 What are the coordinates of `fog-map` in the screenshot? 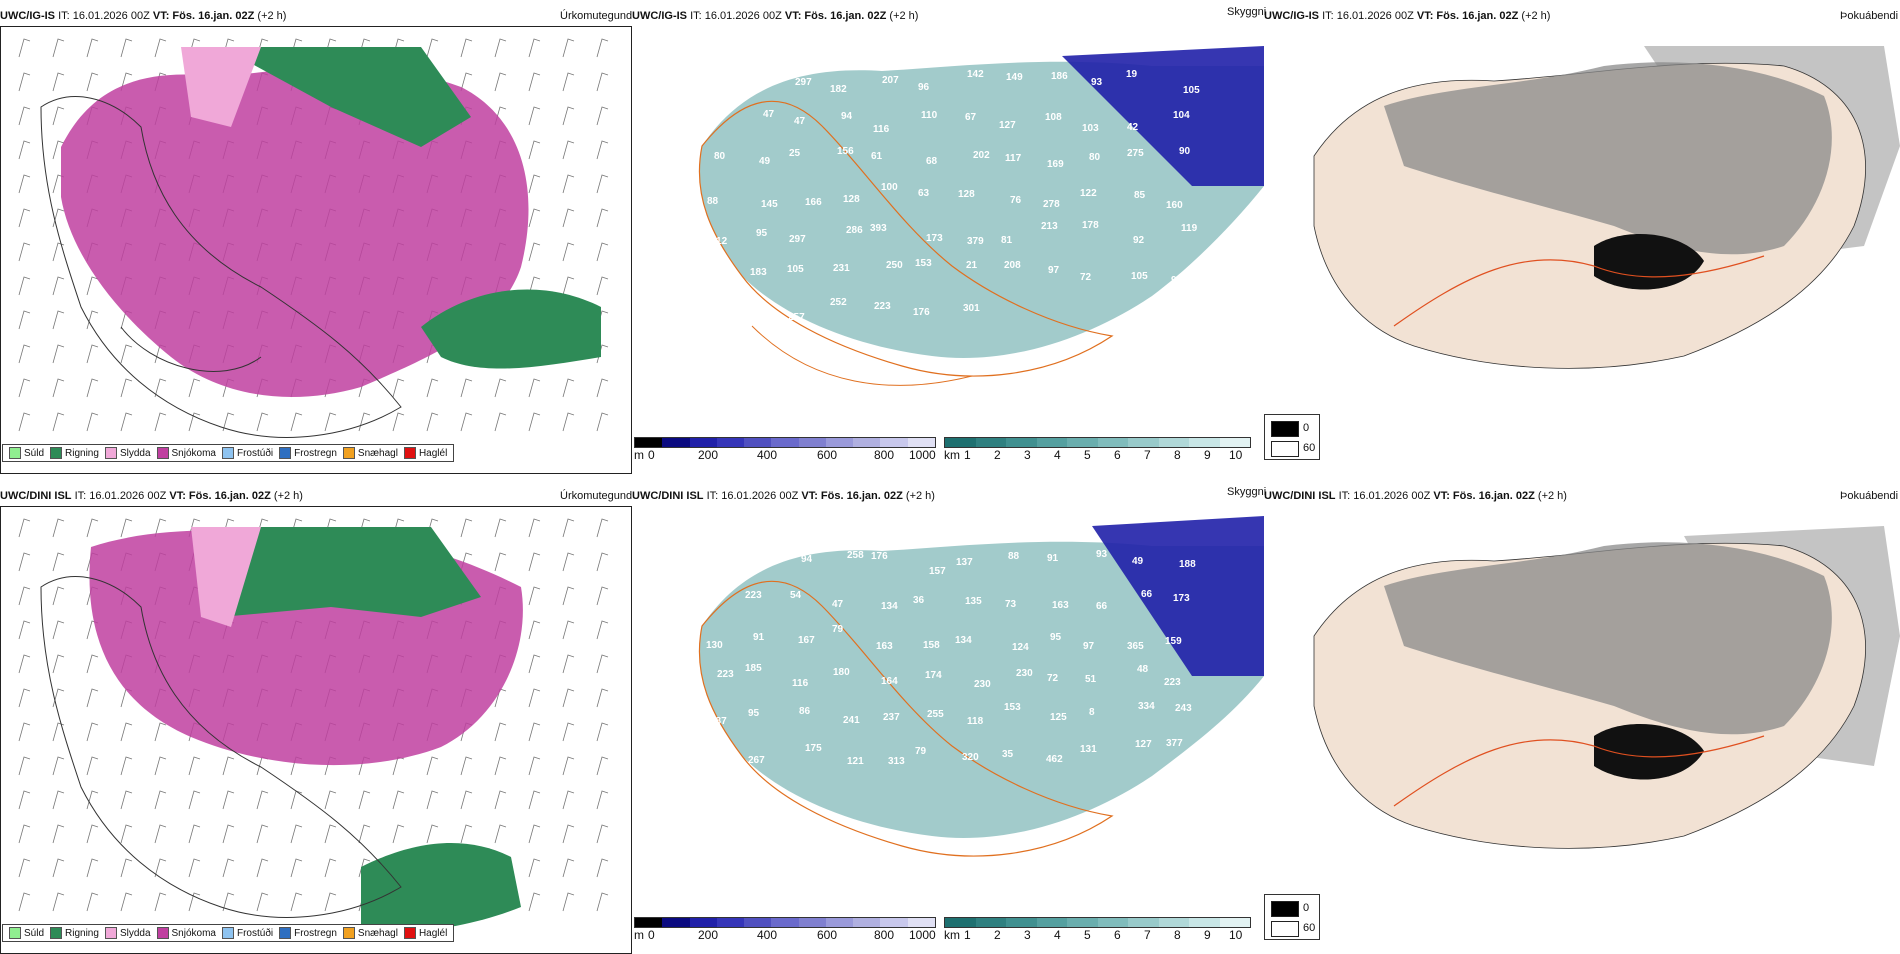 It's located at (1582, 233).